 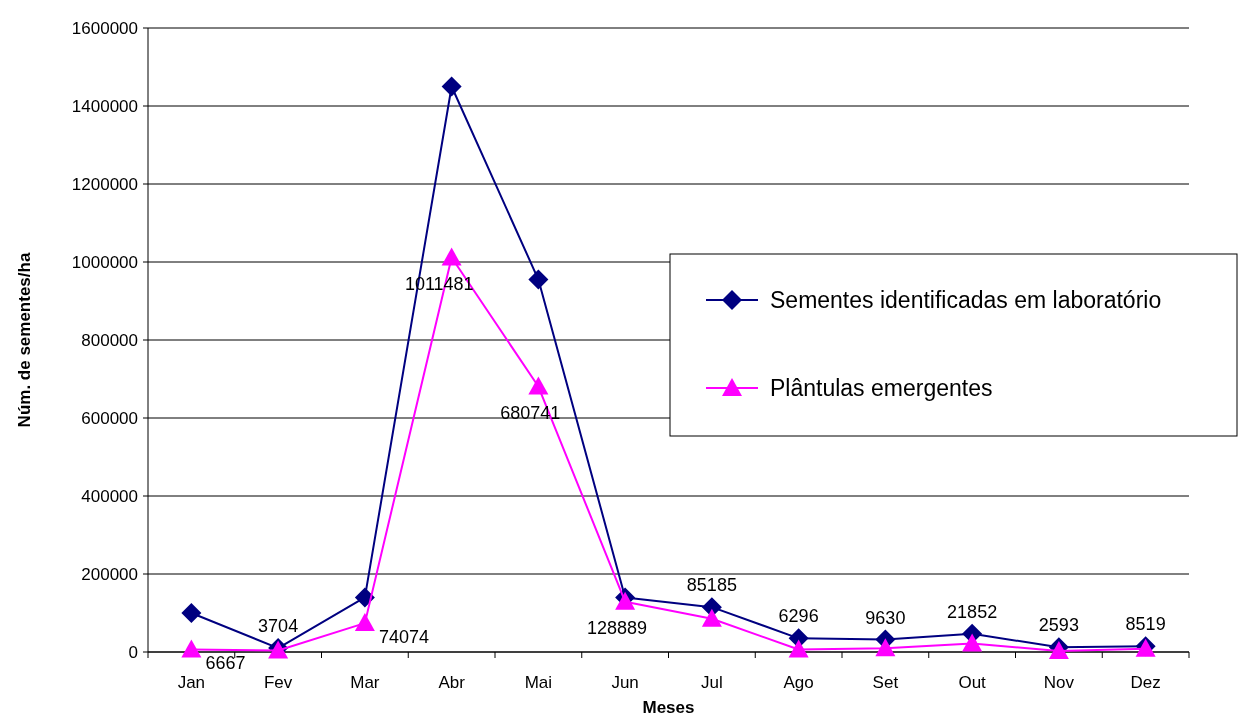 I want to click on legend-label: Plântulas emergentes, so click(x=881, y=388).